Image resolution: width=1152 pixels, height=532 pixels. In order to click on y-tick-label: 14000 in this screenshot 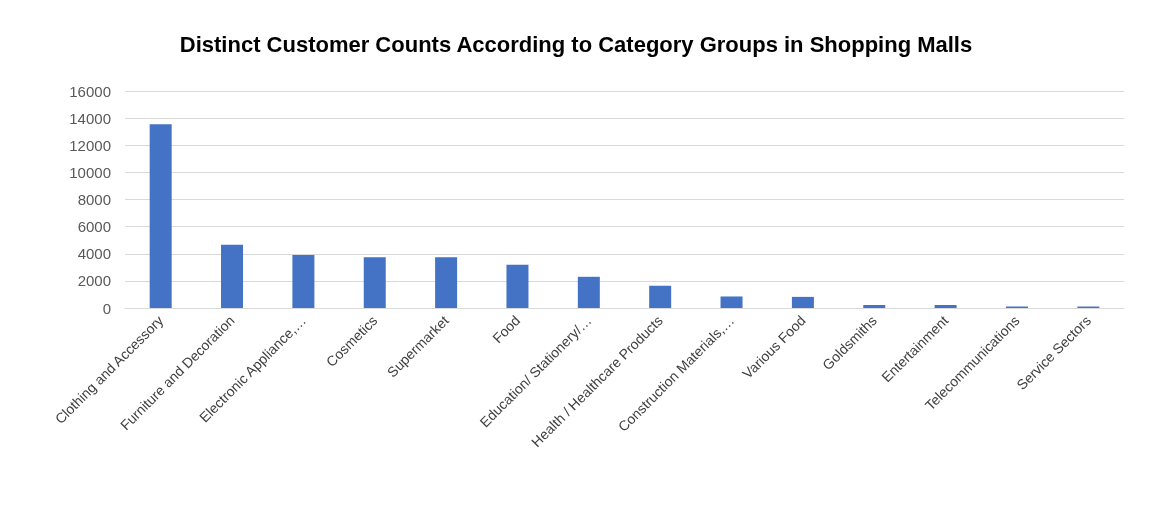, I will do `click(90, 118)`.